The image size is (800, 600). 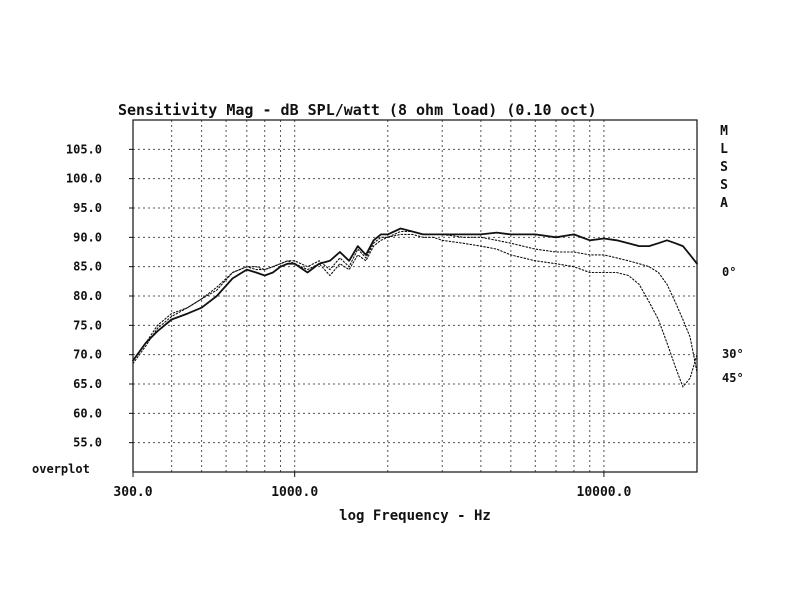 What do you see at coordinates (372, 486) in the screenshot?
I see `x-tick-labels: 300.0 1000.0 10000.0` at bounding box center [372, 486].